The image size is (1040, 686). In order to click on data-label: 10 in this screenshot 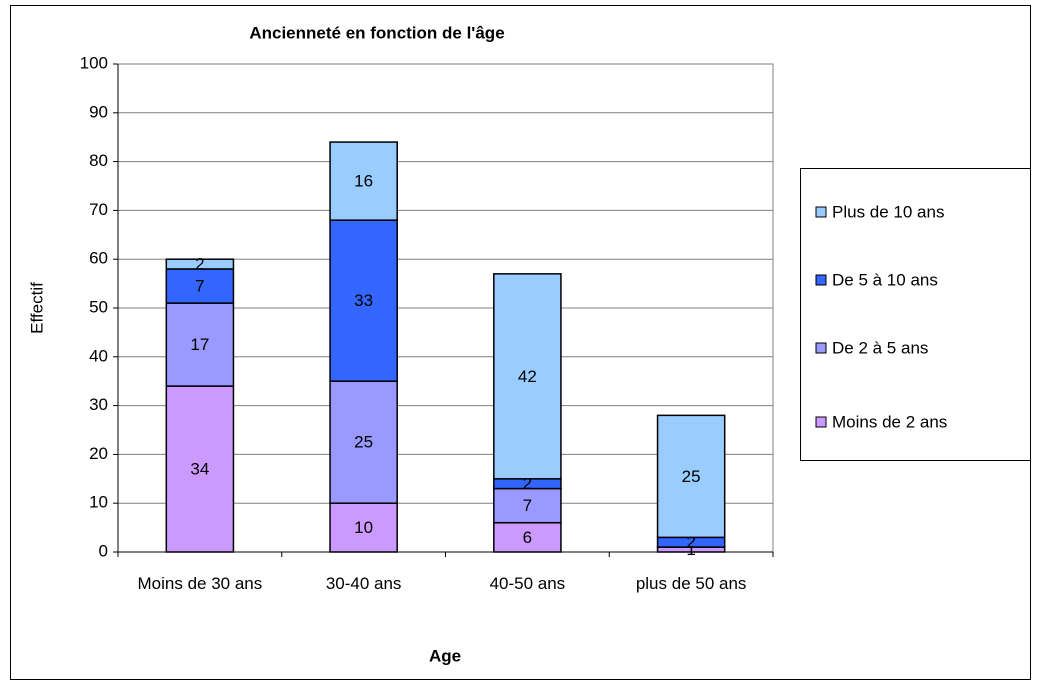, I will do `click(363, 527)`.